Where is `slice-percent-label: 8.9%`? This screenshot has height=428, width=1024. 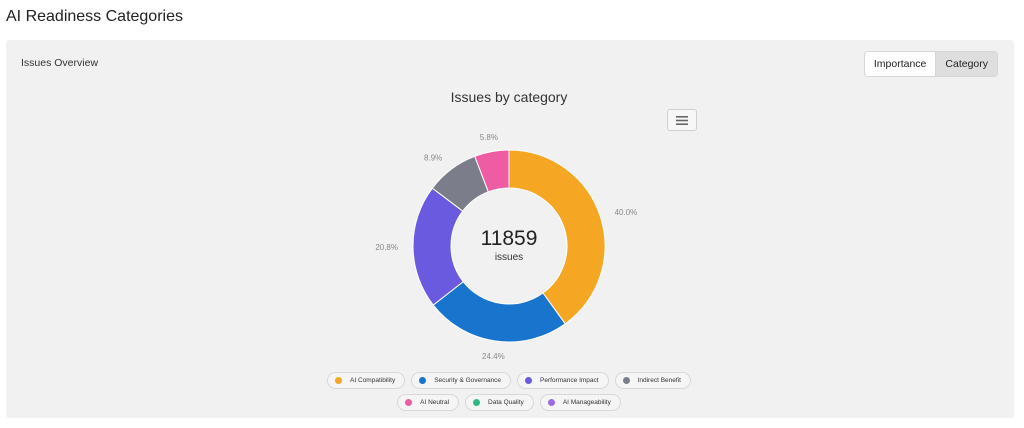
slice-percent-label: 8.9% is located at coordinates (433, 157).